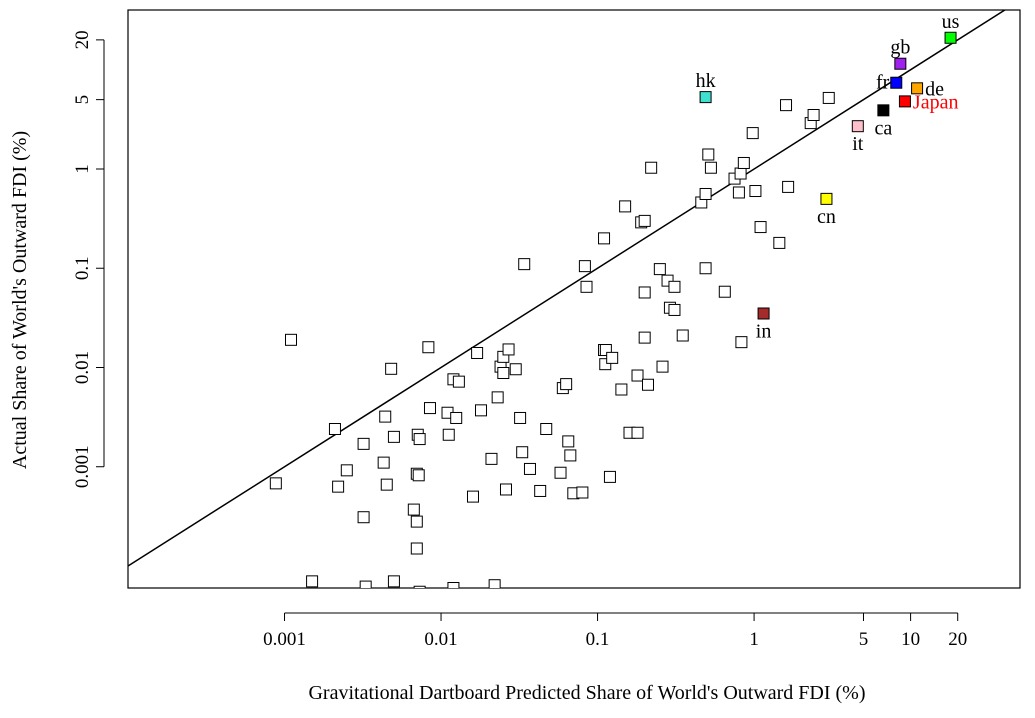  What do you see at coordinates (826, 198) in the screenshot?
I see `point-cn` at bounding box center [826, 198].